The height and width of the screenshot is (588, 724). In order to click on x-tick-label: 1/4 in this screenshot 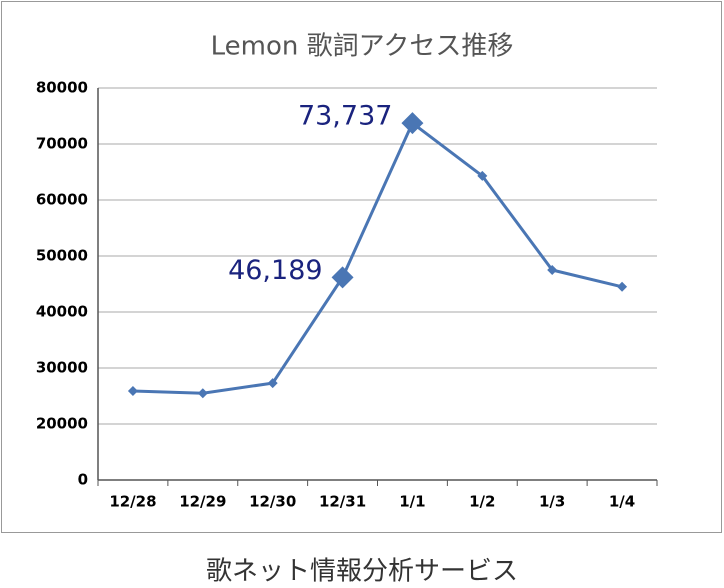, I will do `click(622, 502)`.